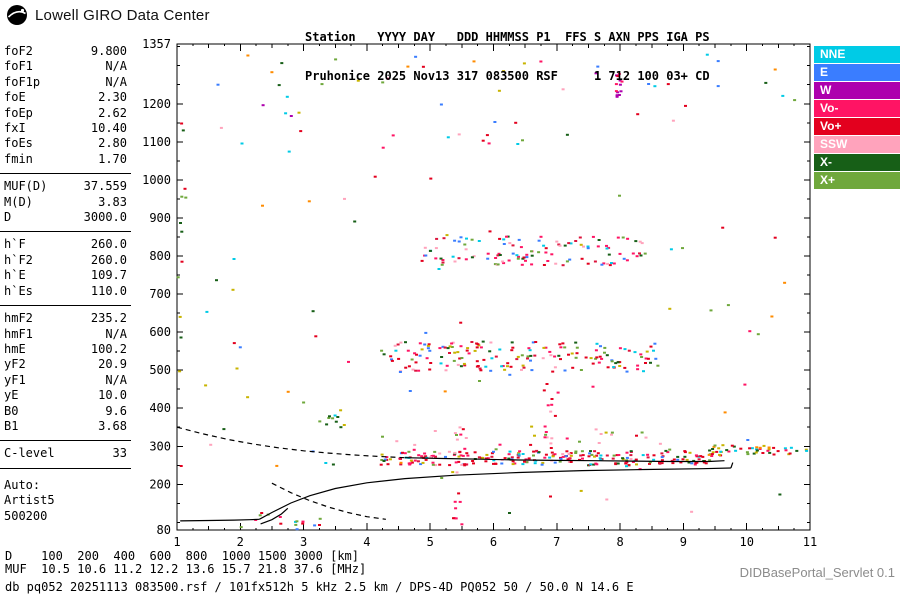 This screenshot has width=900, height=600. Describe the element at coordinates (857, 72) in the screenshot. I see `legend-item-e: E` at that location.